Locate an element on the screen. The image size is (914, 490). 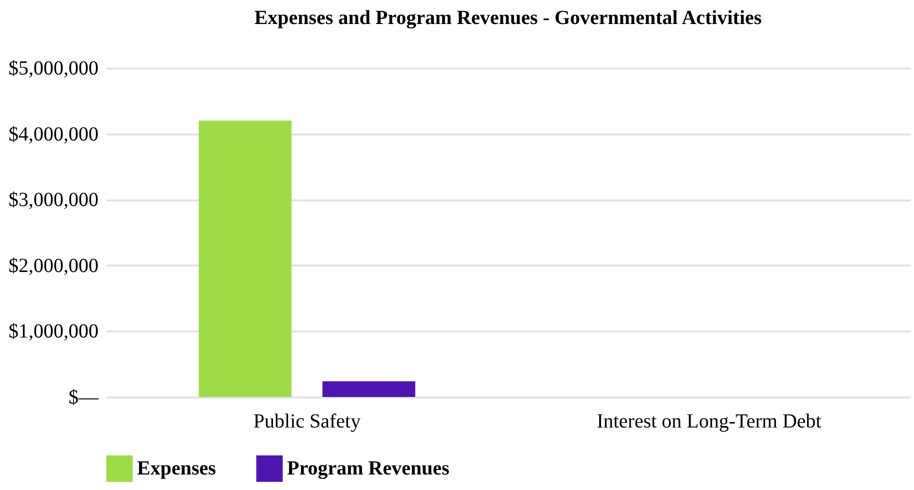
y-tick-label: $3,000,000 is located at coordinates (53, 200).